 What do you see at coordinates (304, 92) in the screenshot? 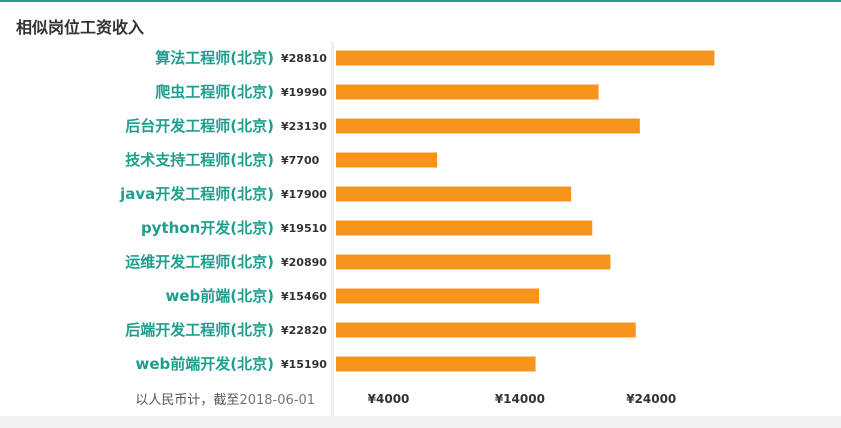
I see `value-label: ¥19990` at bounding box center [304, 92].